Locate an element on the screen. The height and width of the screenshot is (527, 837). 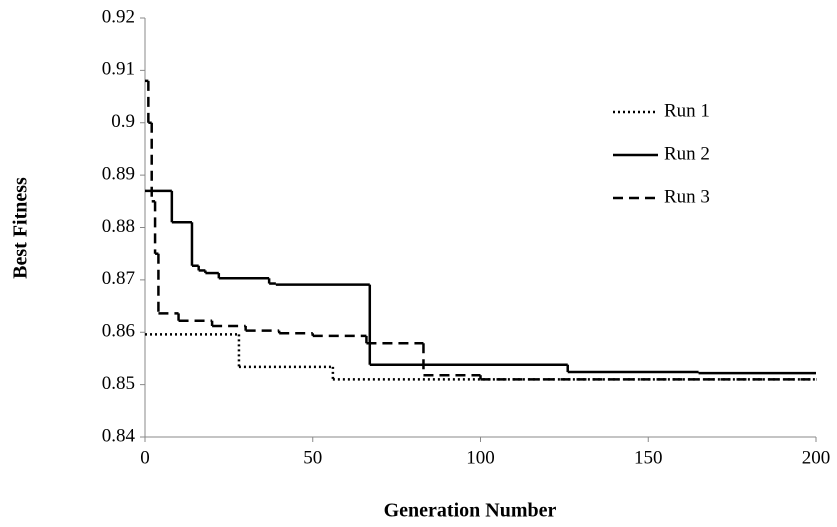
x-tick-label: 200 is located at coordinates (816, 457).